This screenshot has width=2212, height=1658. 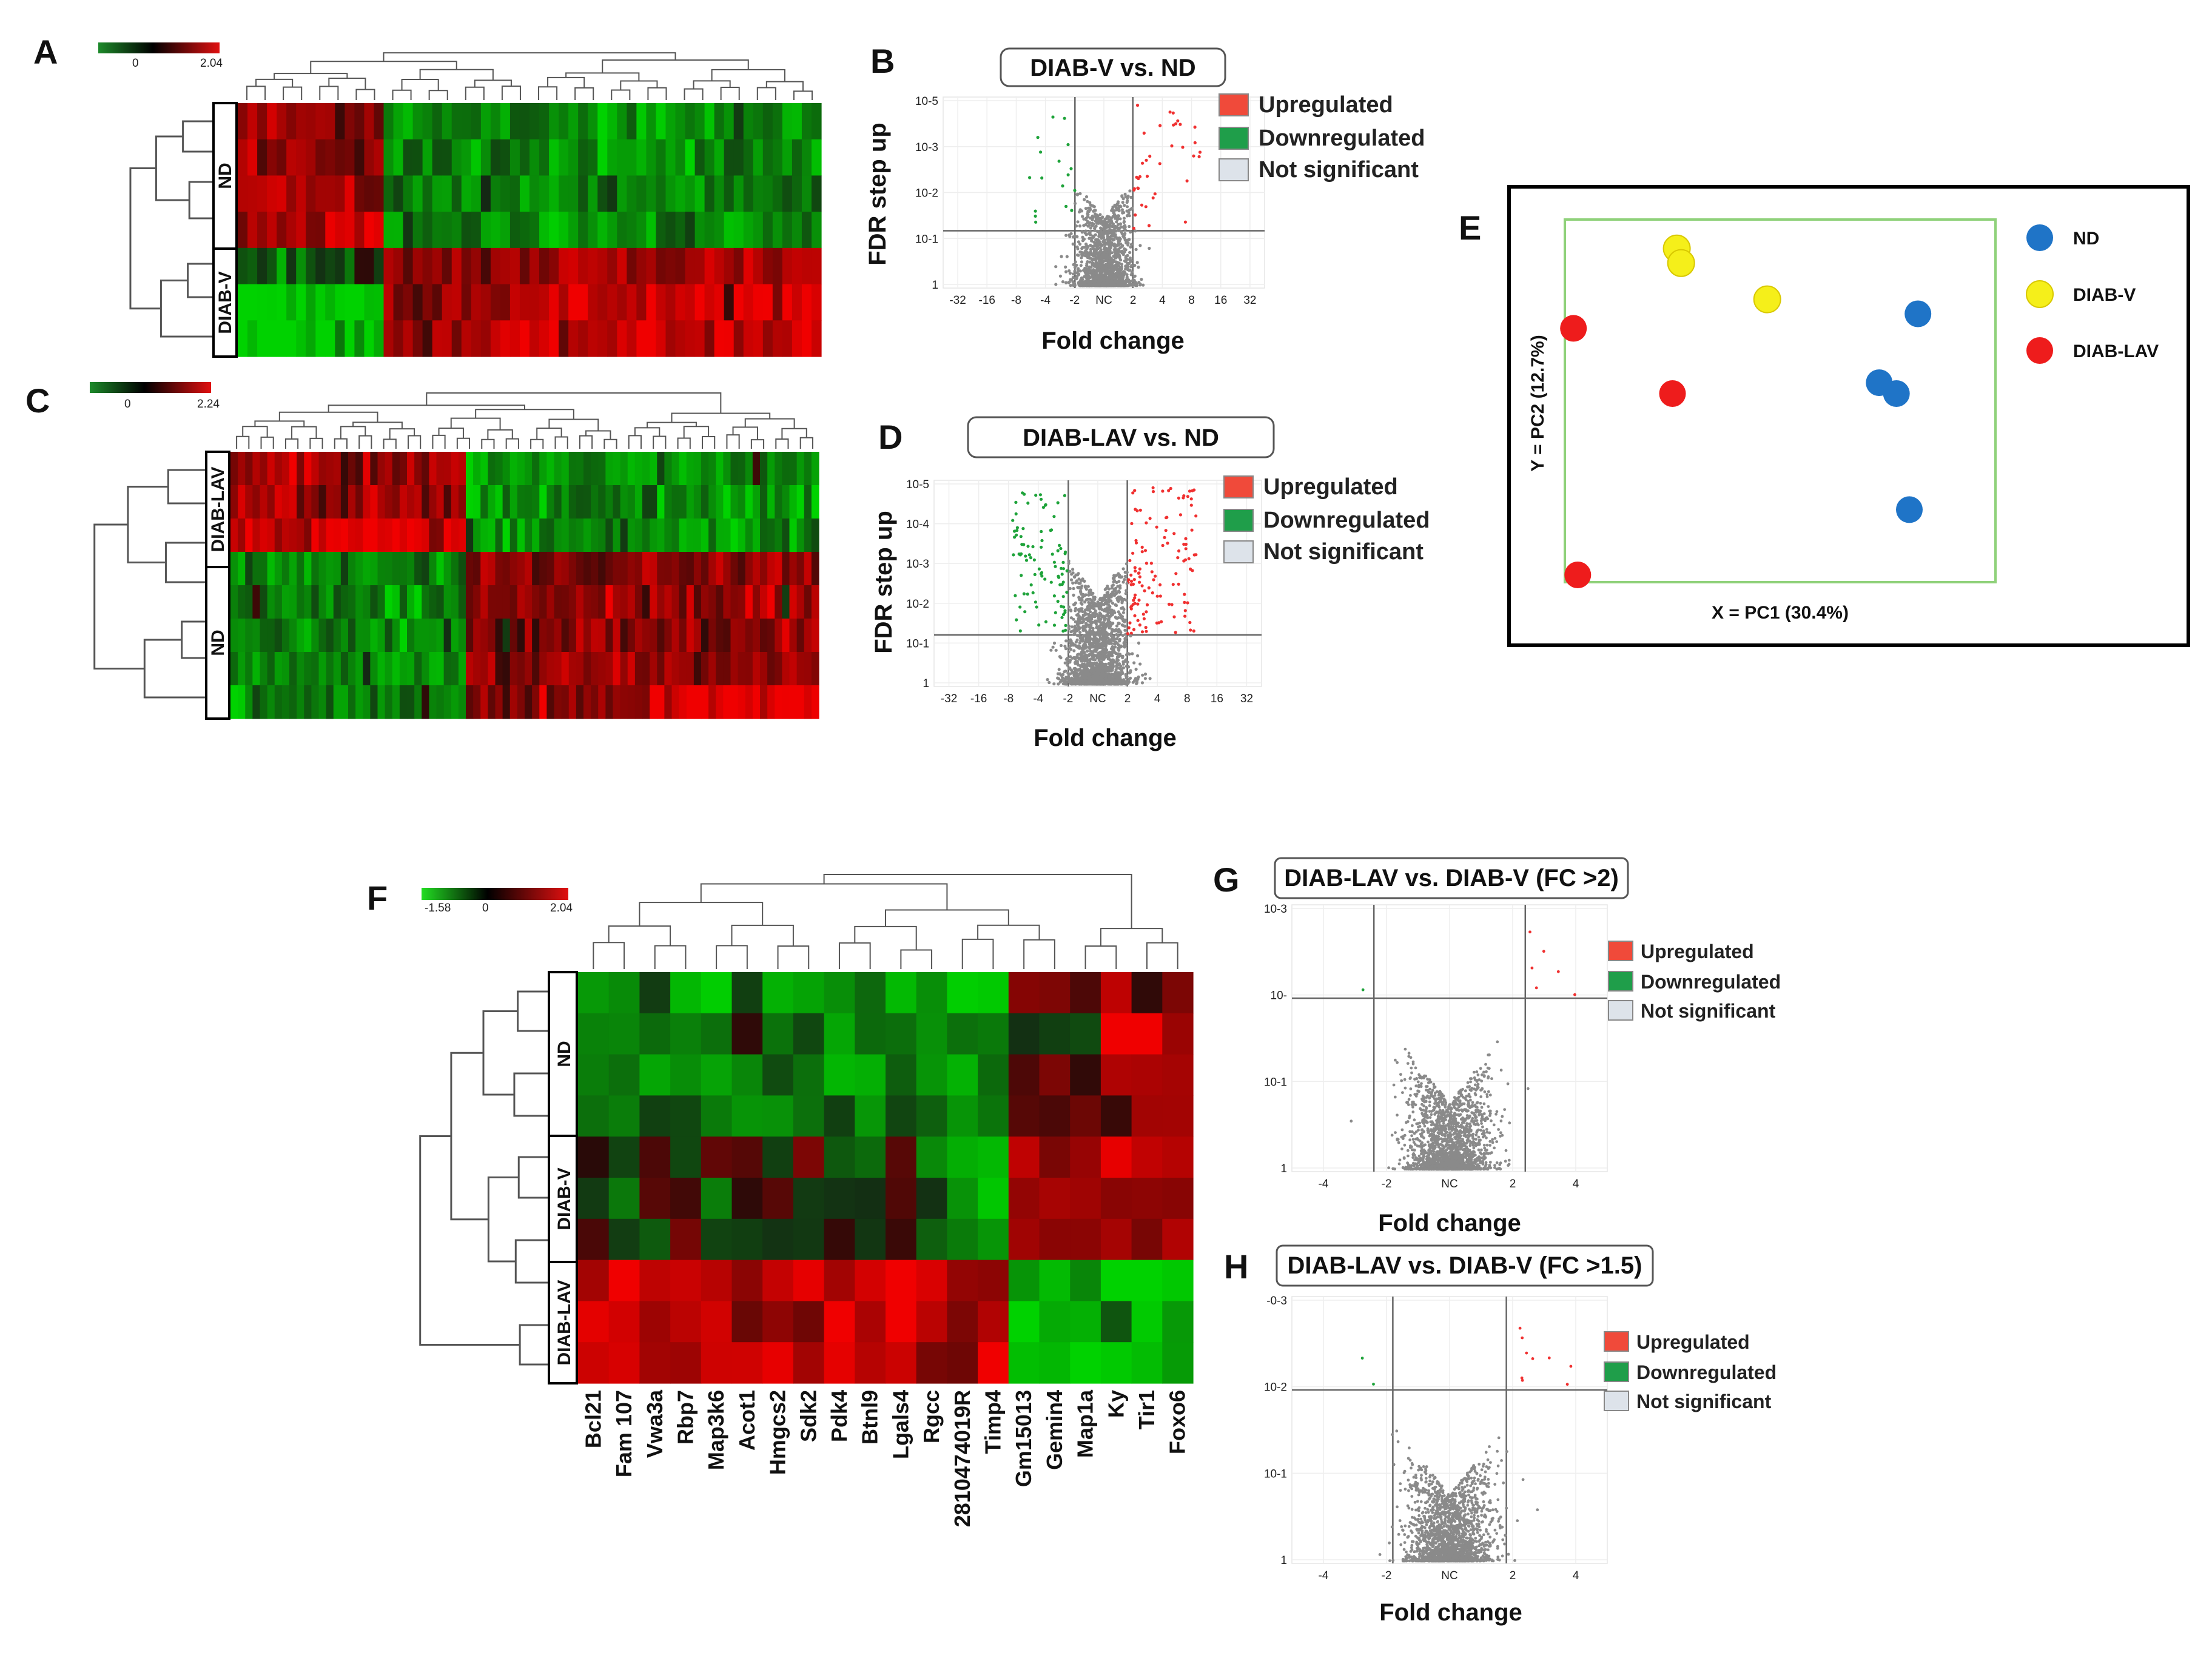 I want to click on x-tick-label: -8, so click(x=1008, y=699).